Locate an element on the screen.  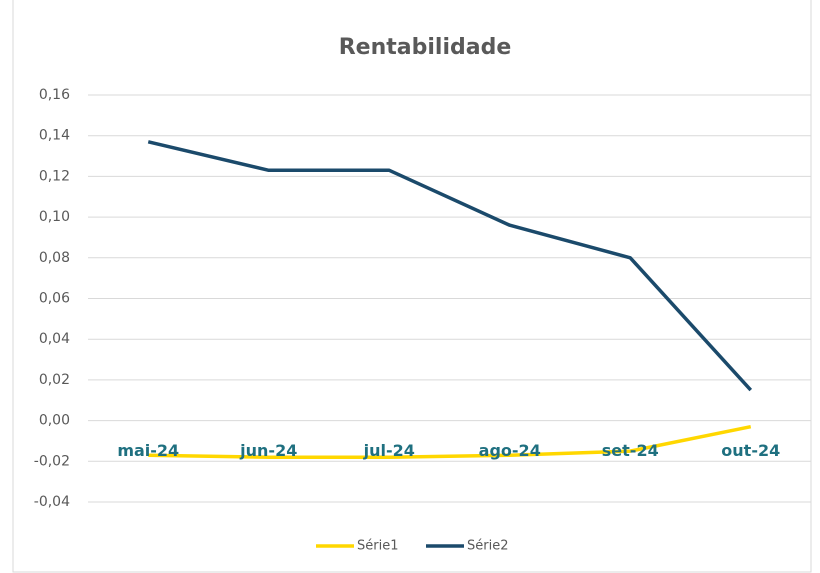
y-tick-label: 0,02 is located at coordinates (54, 380).